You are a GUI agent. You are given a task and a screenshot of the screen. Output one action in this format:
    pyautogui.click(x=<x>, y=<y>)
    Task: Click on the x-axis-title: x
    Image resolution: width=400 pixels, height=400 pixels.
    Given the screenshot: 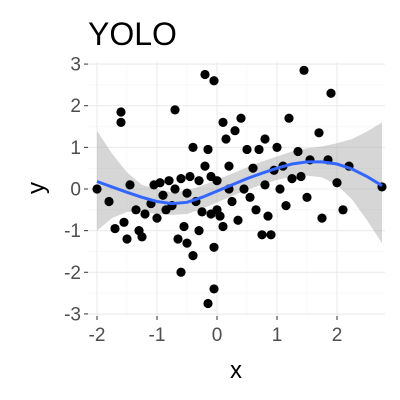 What is the action you would take?
    pyautogui.click(x=236, y=370)
    